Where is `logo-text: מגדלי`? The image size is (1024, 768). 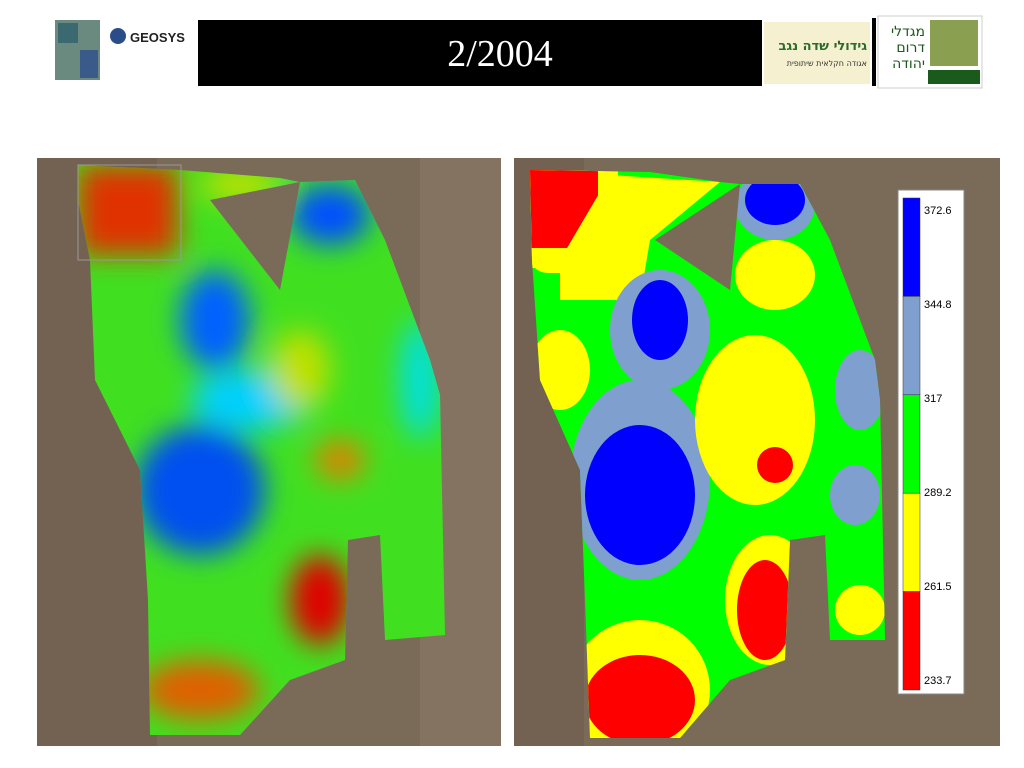 logo-text: מגדלי is located at coordinates (908, 32).